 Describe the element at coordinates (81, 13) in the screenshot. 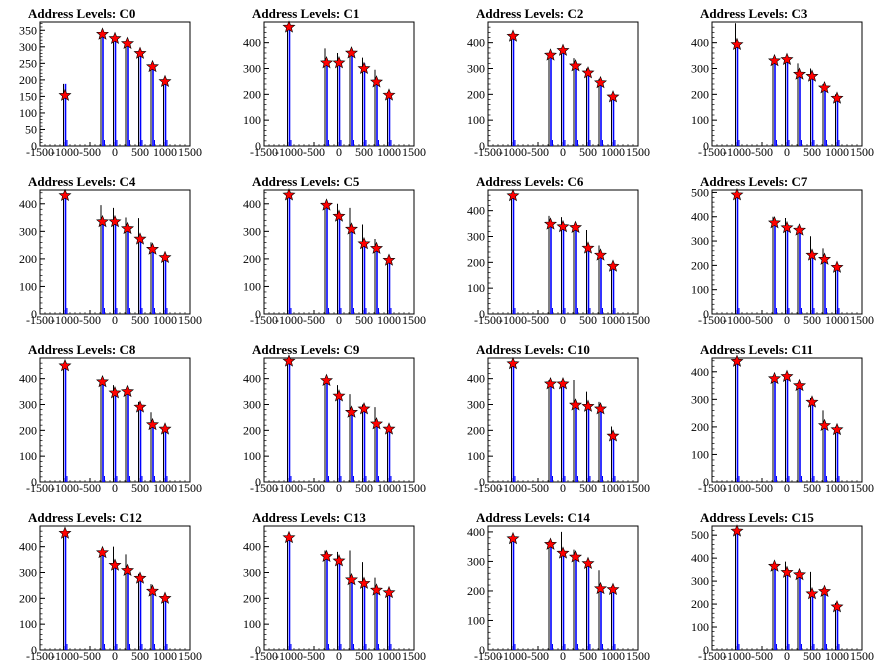

I see `panel-title: Address Levels: C0` at that location.